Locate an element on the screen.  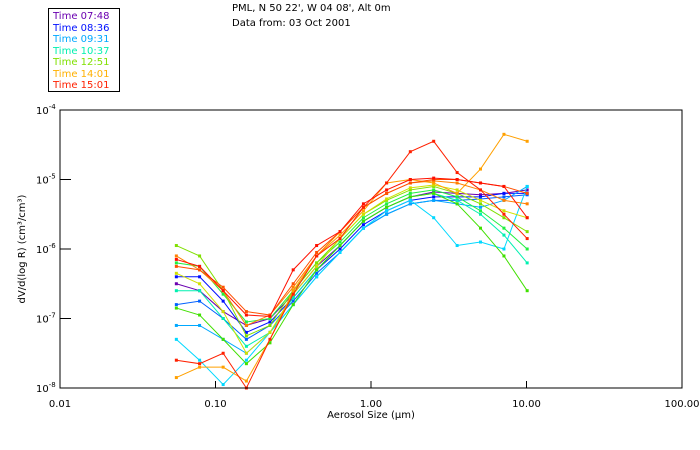
legend-entry: Time 15:01 is located at coordinates (81, 85).